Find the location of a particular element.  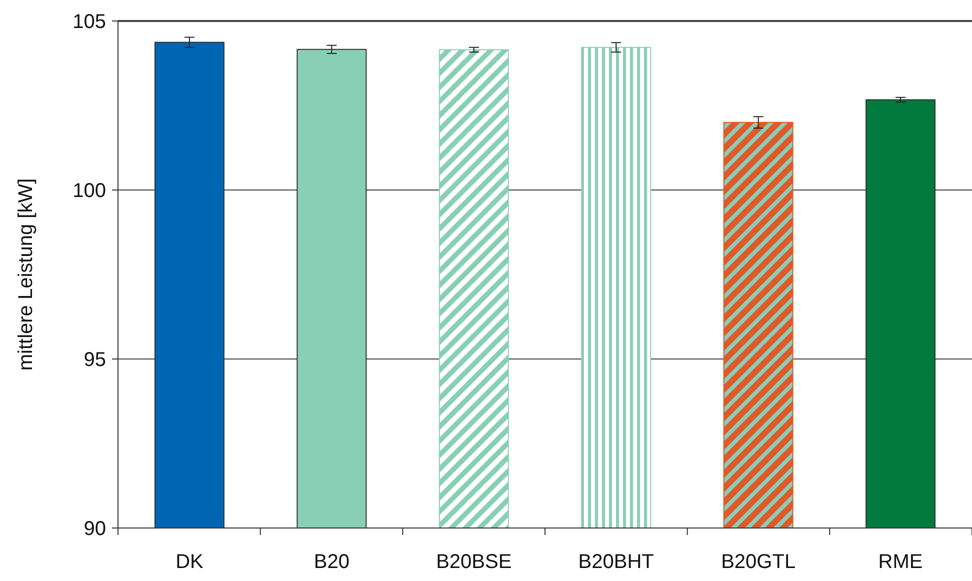

y-tick-label: 90 is located at coordinates (95, 529).